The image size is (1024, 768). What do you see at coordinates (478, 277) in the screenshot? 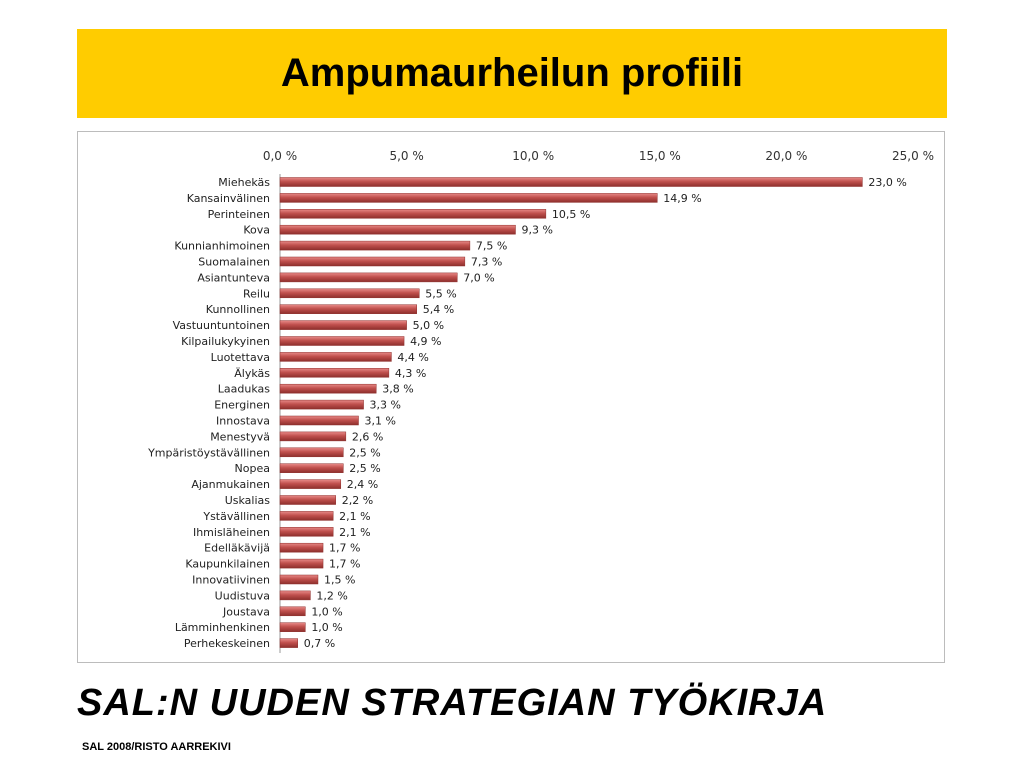
I see `data-label: 7,0 %` at bounding box center [478, 277].